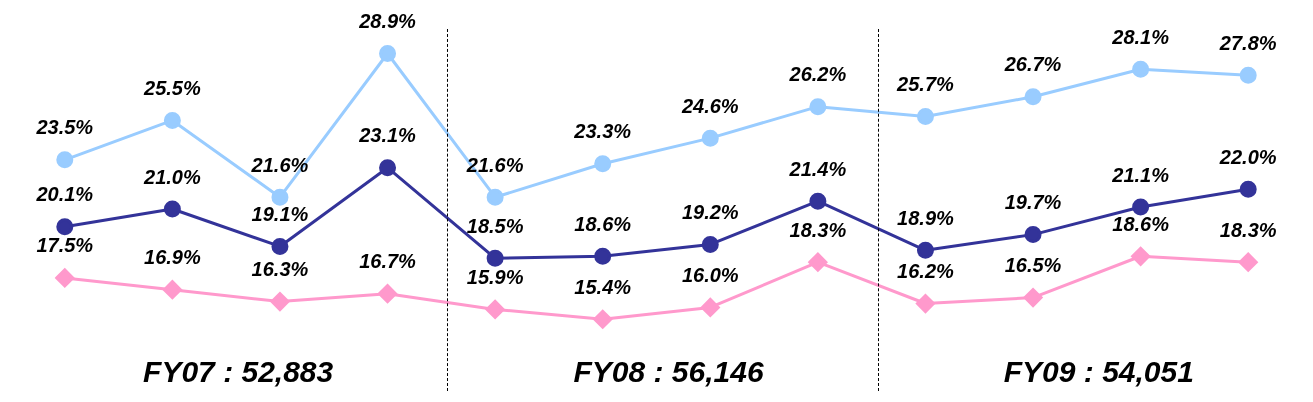 This screenshot has width=1313, height=402. What do you see at coordinates (1140, 174) in the screenshot?
I see `data-label: 21.1%` at bounding box center [1140, 174].